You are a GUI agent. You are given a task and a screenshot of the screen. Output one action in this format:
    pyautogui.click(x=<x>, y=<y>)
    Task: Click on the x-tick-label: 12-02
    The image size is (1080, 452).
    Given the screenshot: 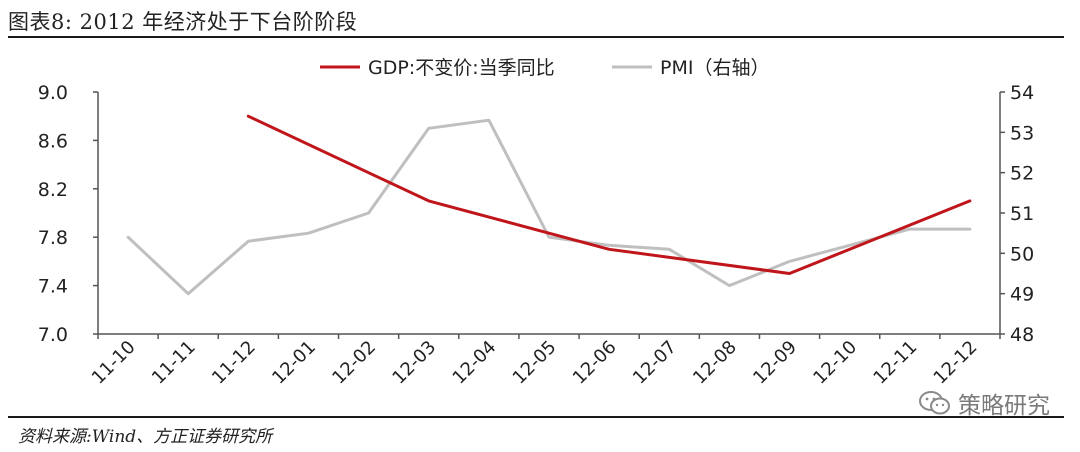 What is the action you would take?
    pyautogui.click(x=354, y=363)
    